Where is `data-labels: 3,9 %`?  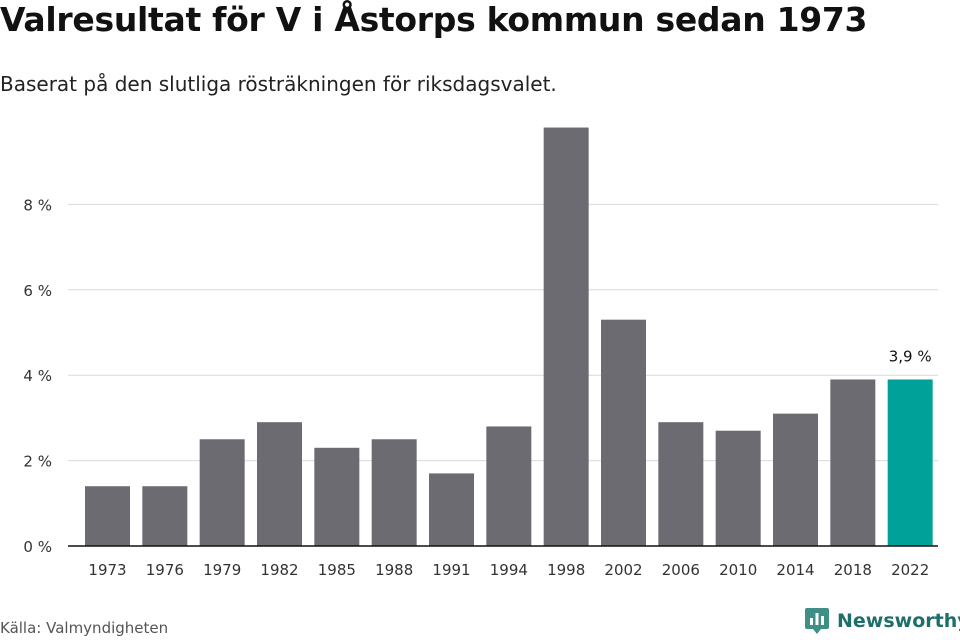 data-labels: 3,9 % is located at coordinates (910, 356).